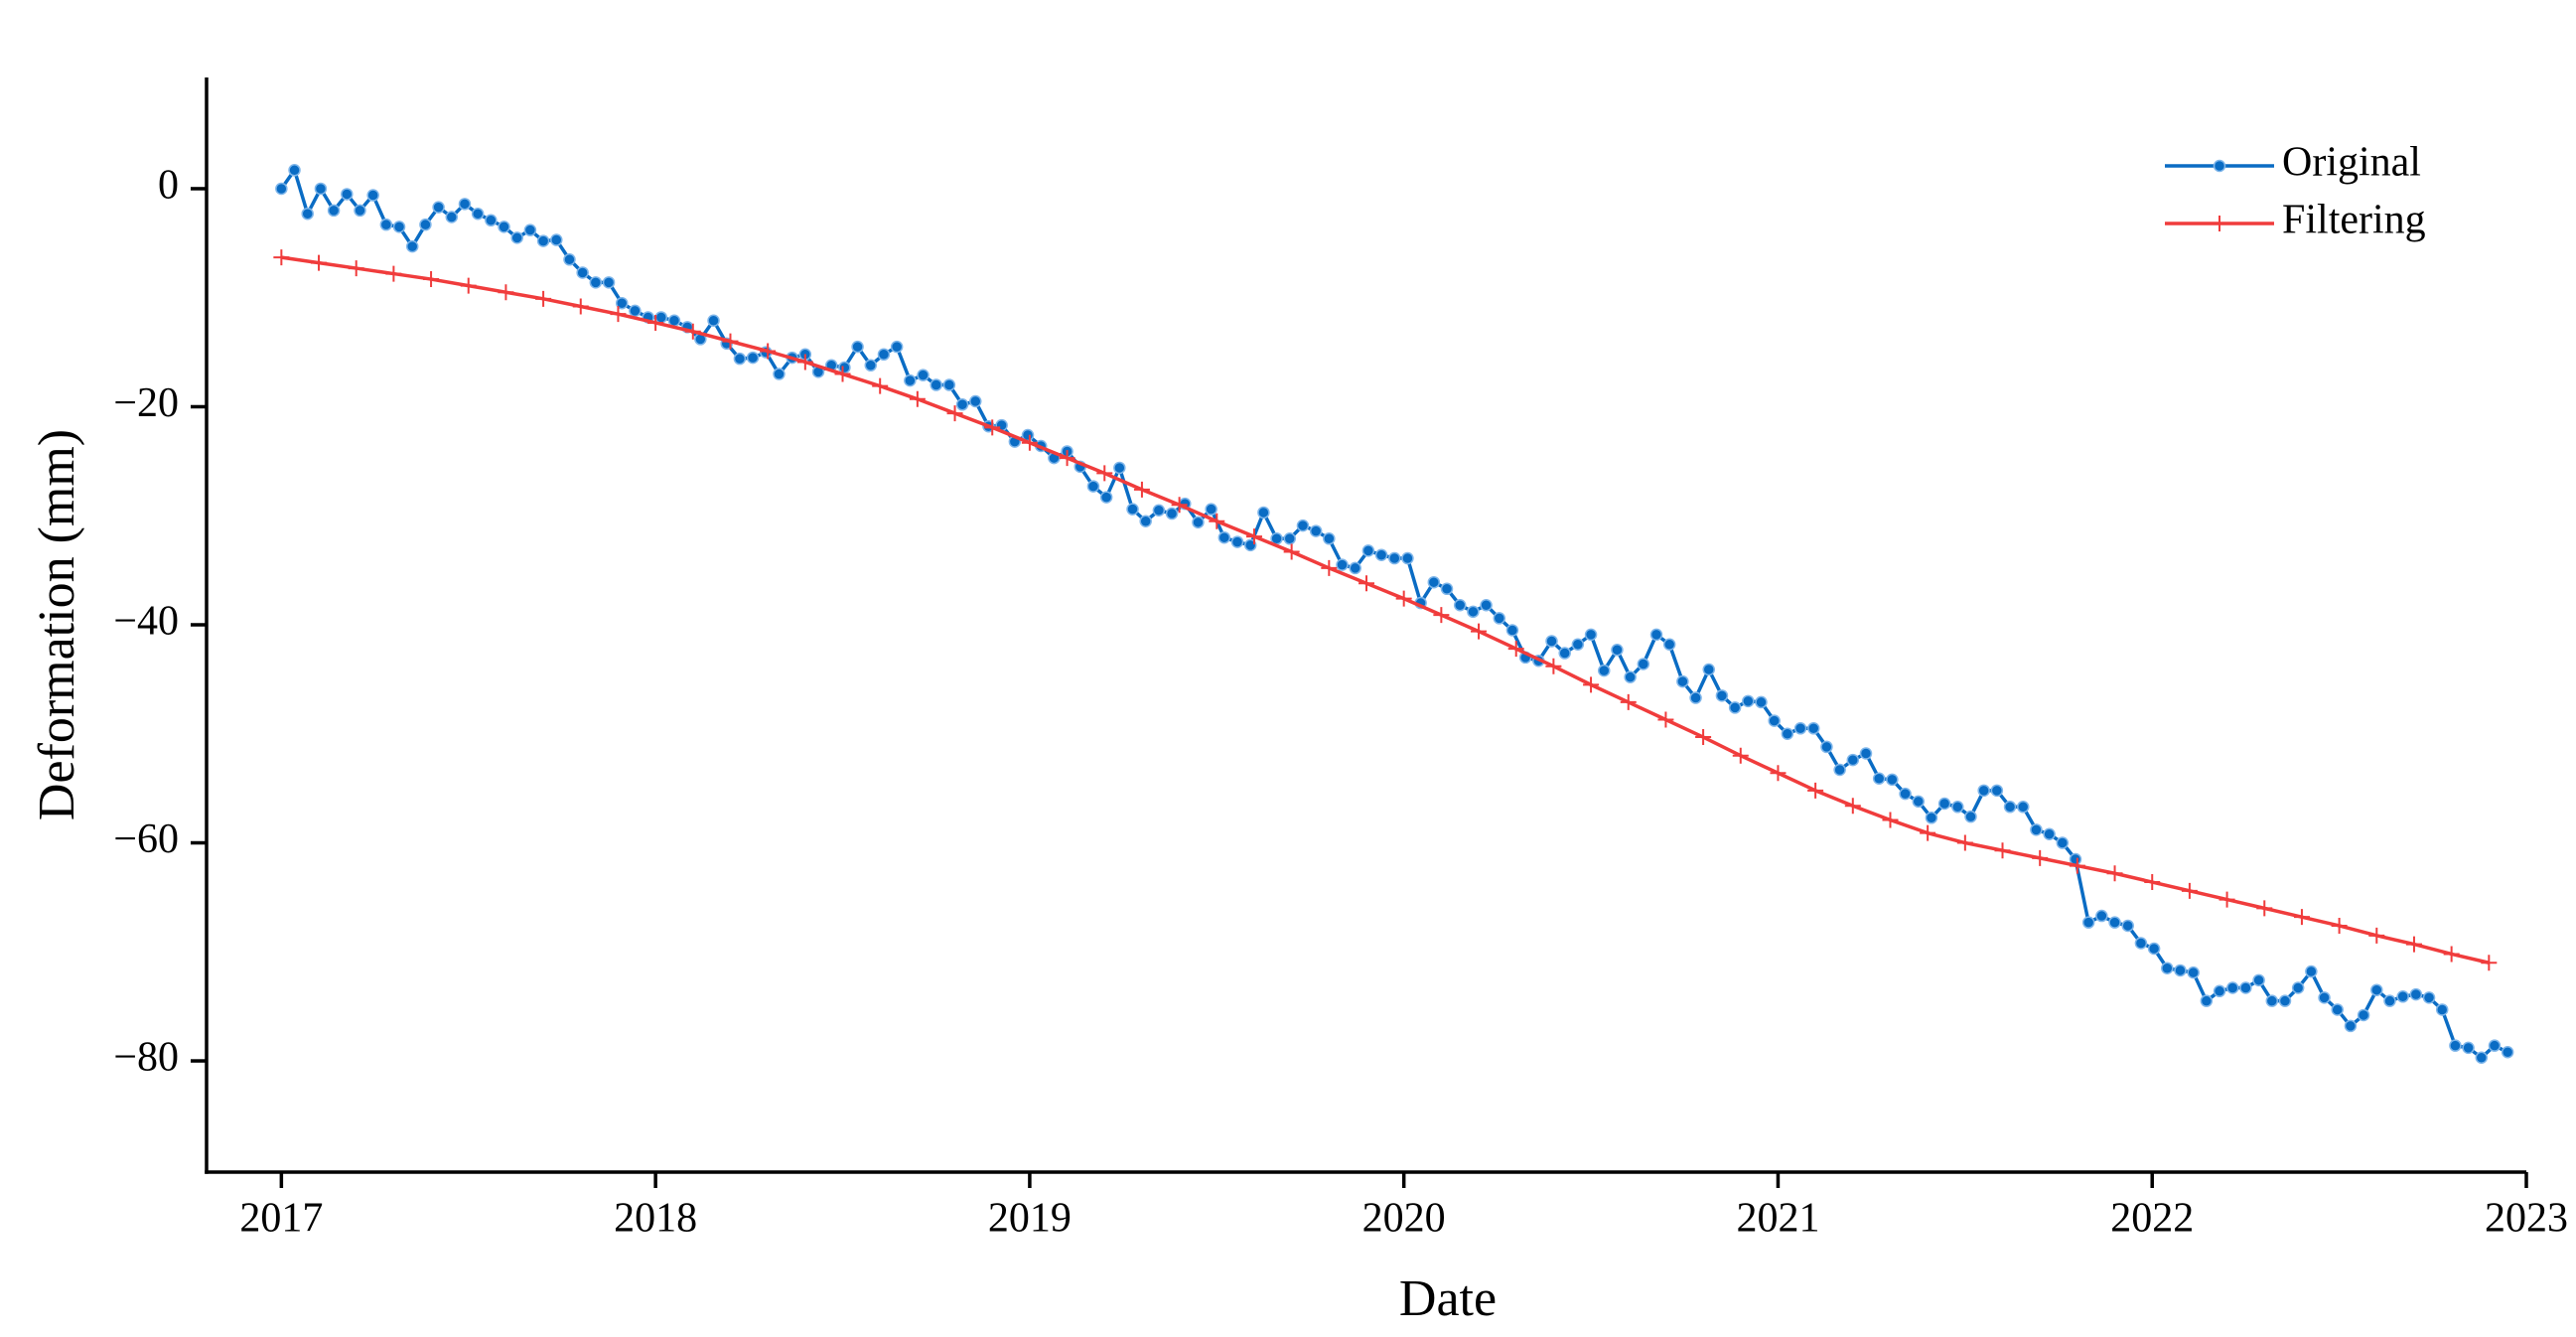 The height and width of the screenshot is (1337, 2576). I want to click on x-tick-label: 2017, so click(281, 1219).